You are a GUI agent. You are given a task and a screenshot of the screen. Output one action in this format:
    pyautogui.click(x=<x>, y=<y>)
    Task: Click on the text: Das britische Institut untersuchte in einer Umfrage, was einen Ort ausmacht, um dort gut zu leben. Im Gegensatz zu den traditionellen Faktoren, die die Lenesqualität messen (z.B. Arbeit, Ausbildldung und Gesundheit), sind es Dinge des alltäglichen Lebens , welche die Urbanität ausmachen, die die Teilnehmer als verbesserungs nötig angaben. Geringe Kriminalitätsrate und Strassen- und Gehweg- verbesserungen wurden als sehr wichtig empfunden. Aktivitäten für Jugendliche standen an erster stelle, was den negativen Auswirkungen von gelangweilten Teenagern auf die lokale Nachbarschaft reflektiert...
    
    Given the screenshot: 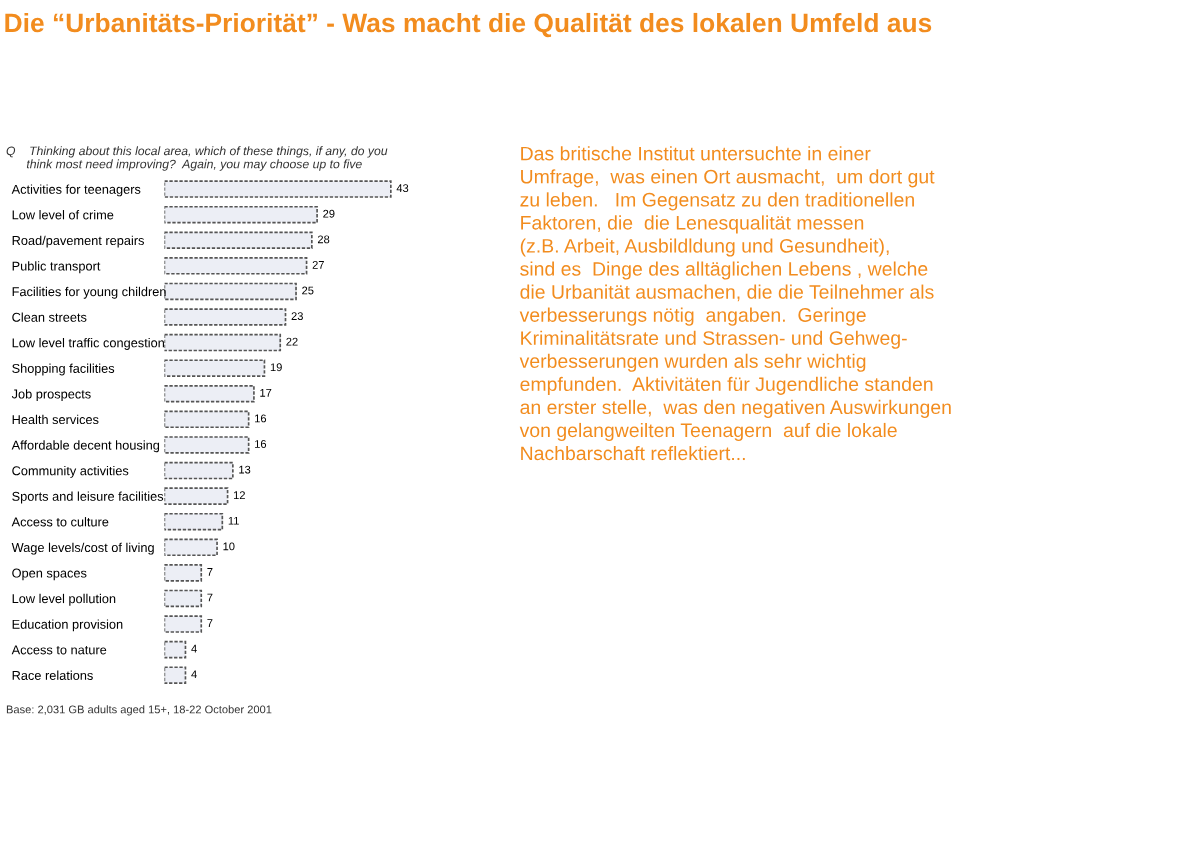 What is the action you would take?
    pyautogui.click(x=735, y=303)
    